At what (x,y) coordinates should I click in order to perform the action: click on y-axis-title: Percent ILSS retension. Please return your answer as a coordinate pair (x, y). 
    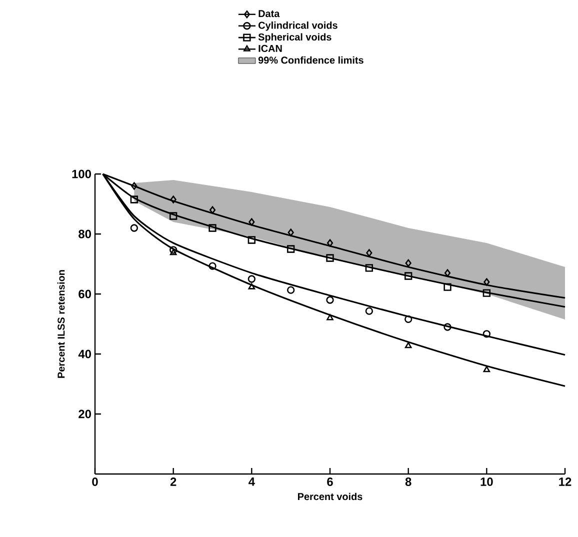
    Looking at the image, I should click on (61, 324).